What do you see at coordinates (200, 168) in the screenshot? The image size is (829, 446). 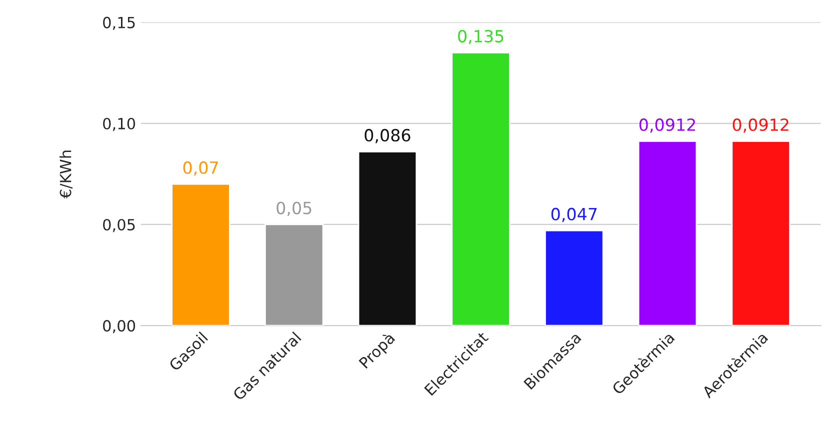 I see `data-label: 0,07` at bounding box center [200, 168].